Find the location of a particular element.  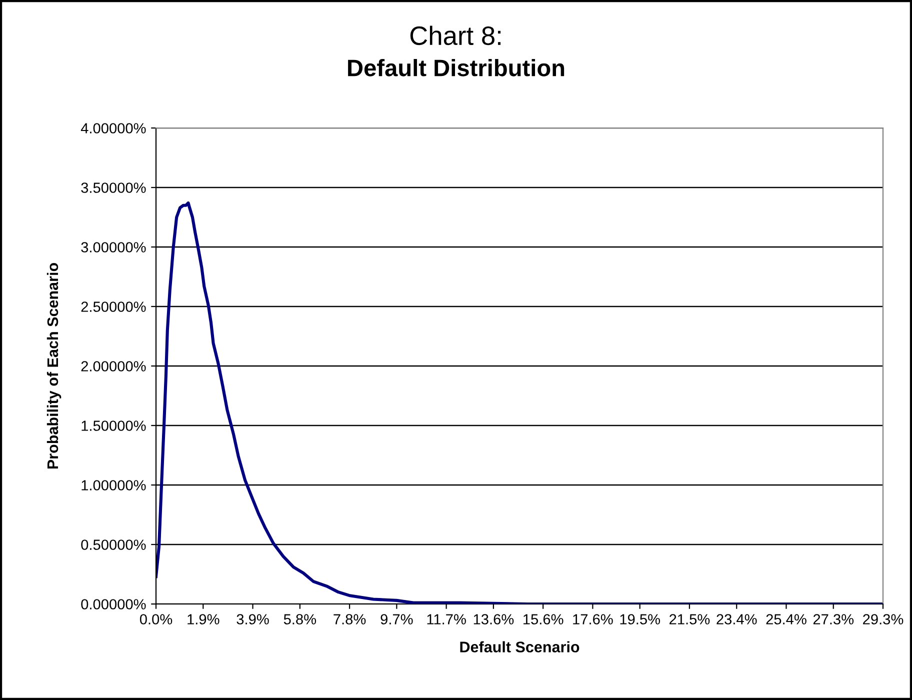

x-tick-label: 13.6% is located at coordinates (494, 619).